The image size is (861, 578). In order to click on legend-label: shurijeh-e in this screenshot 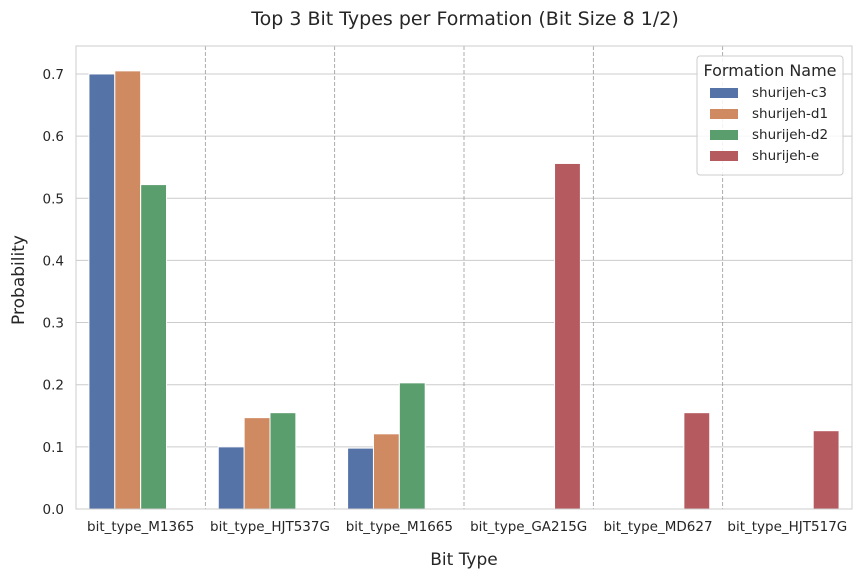, I will do `click(785, 156)`.